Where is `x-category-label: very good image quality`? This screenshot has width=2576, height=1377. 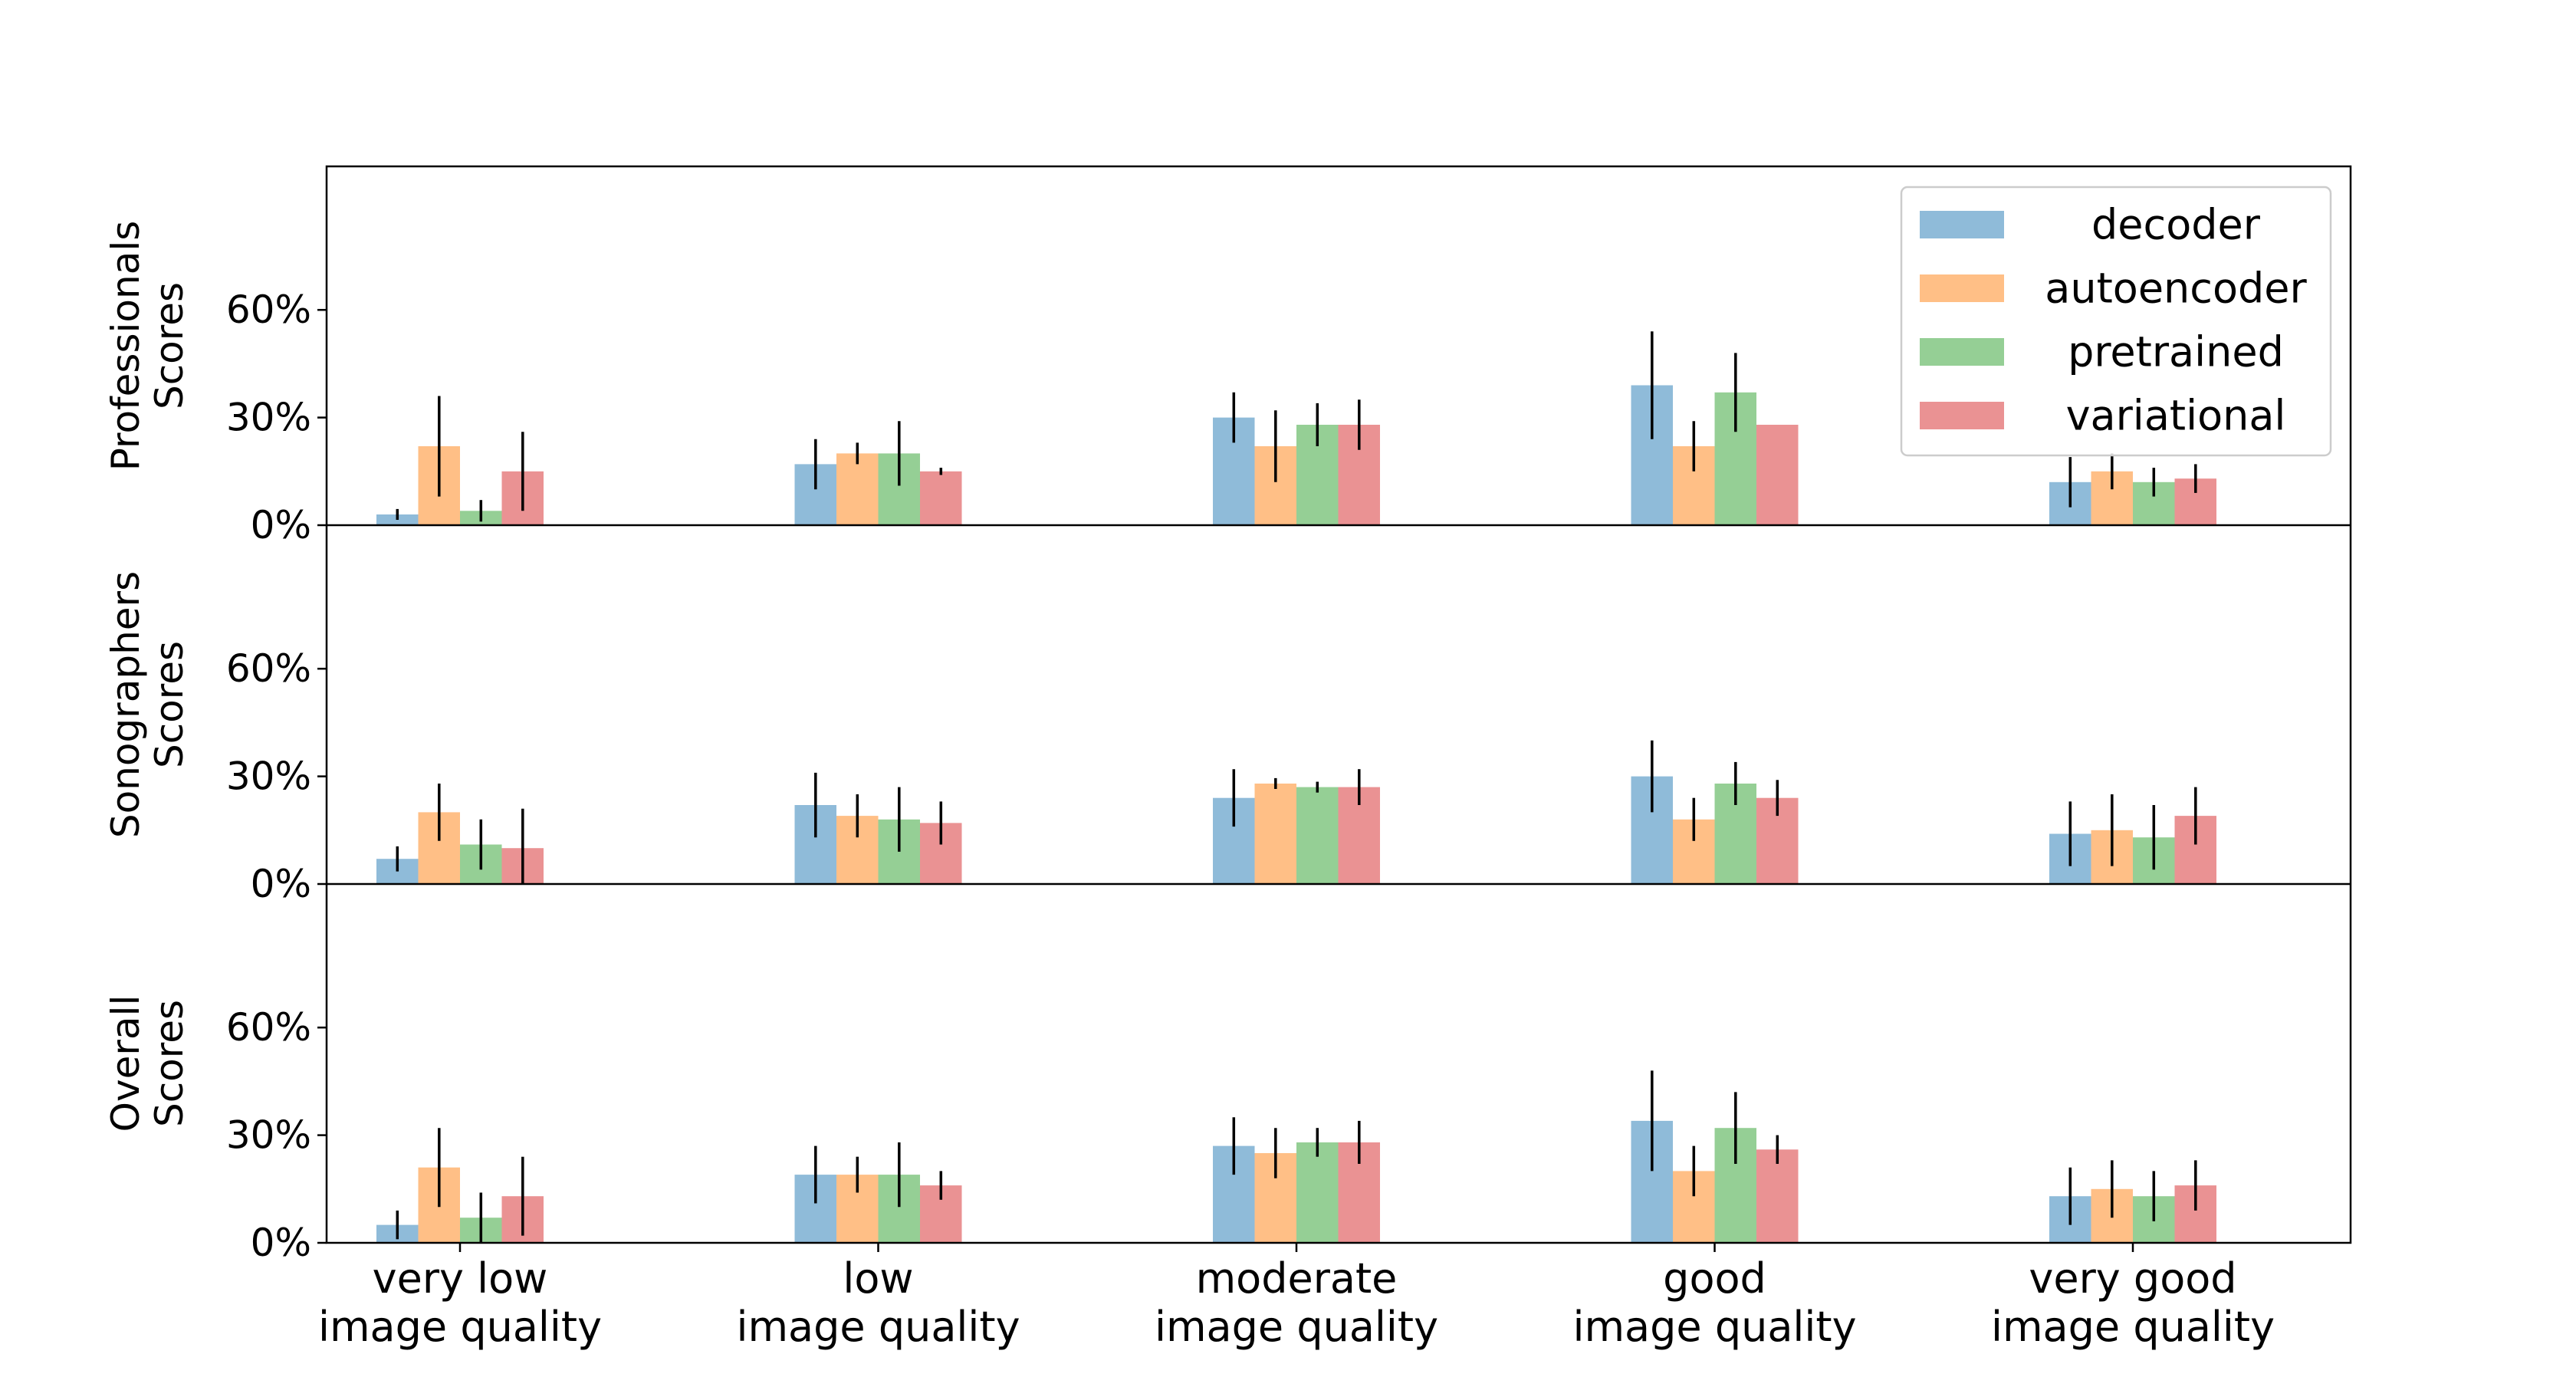 x-category-label: very good image quality is located at coordinates (2133, 1302).